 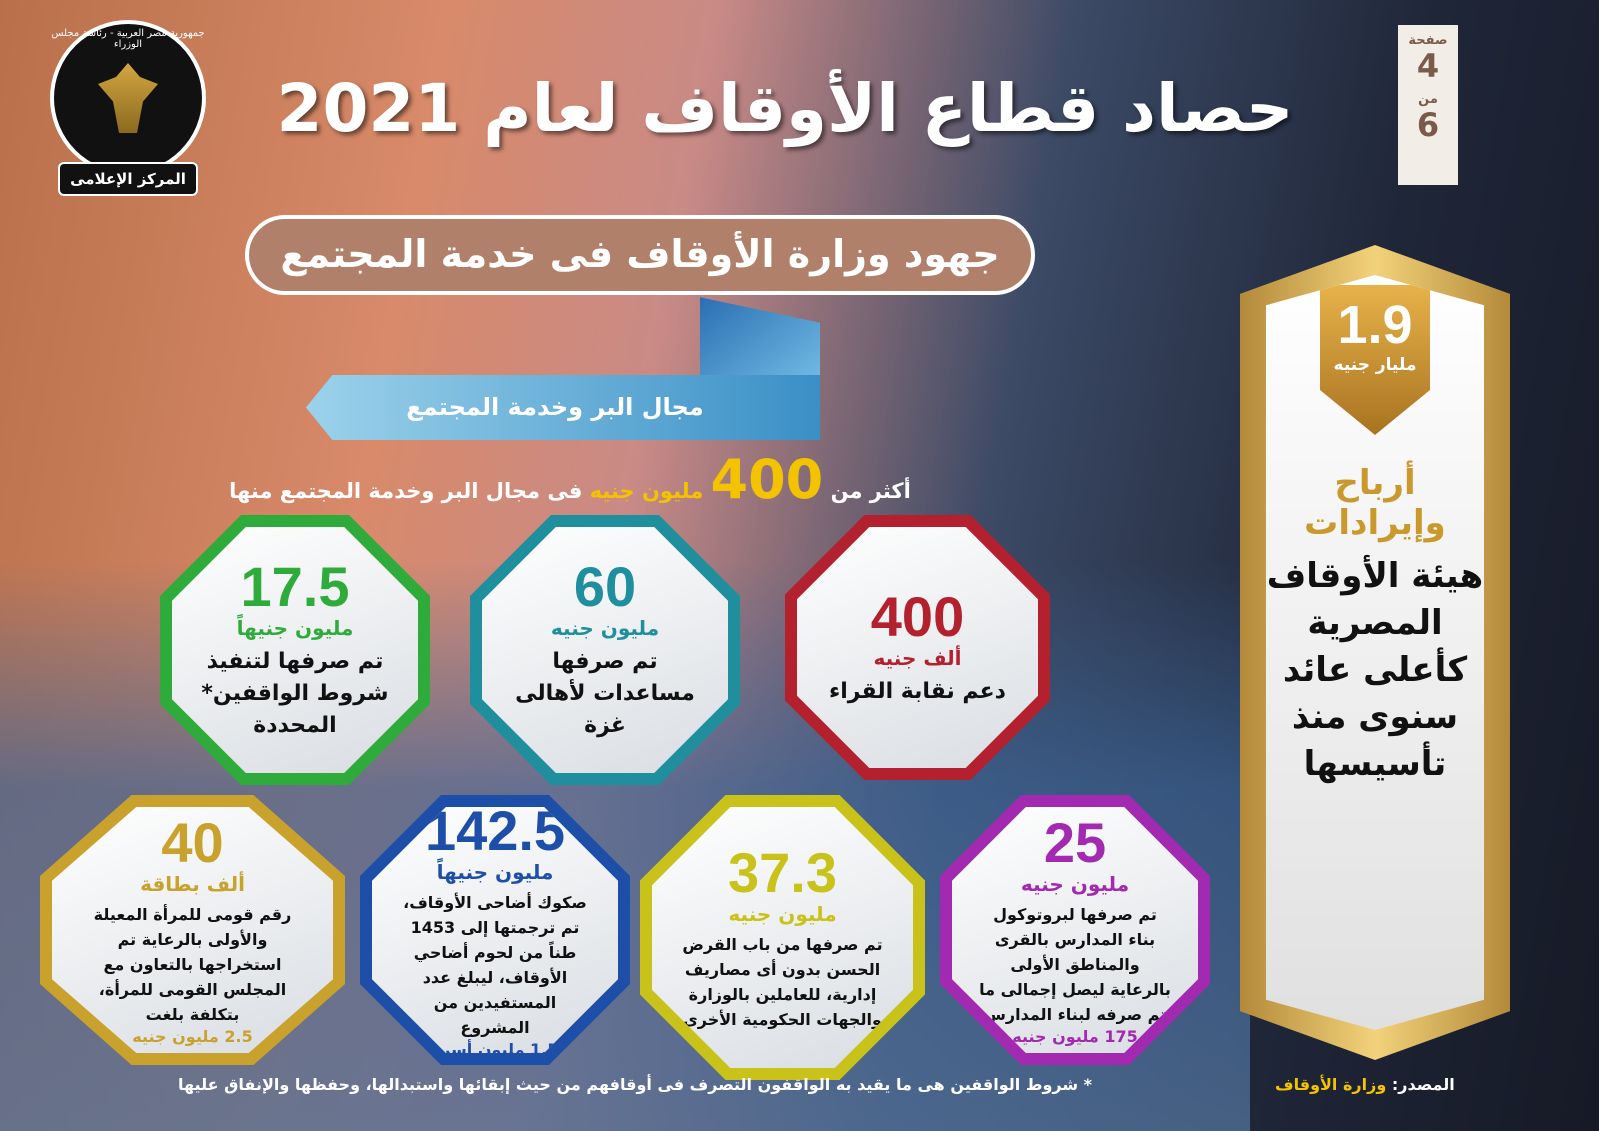 I want to click on source-org: وزارة الأوقاف, so click(x=1331, y=1084).